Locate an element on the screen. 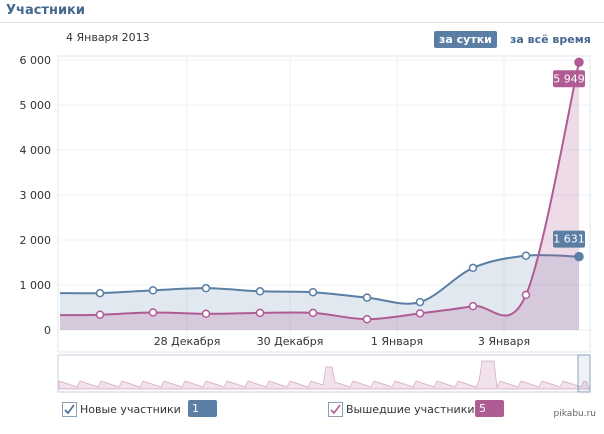 This screenshot has height=434, width=604. legend-new-value: 1 631 is located at coordinates (202, 416).